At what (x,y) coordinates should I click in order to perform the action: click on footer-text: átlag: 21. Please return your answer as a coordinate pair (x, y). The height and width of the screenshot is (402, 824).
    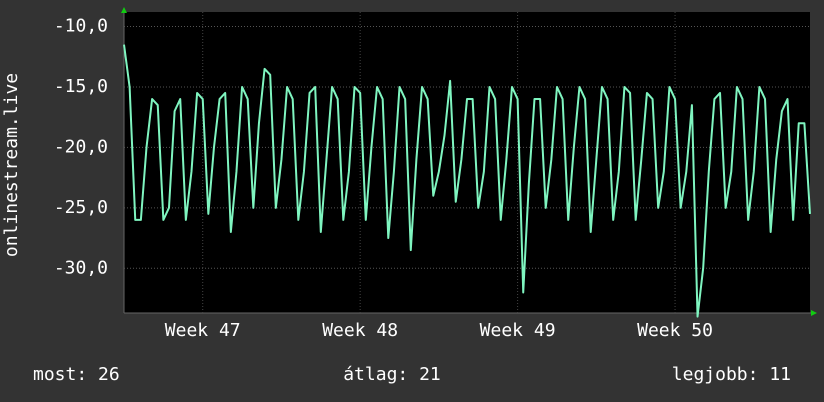
    Looking at the image, I should click on (392, 374).